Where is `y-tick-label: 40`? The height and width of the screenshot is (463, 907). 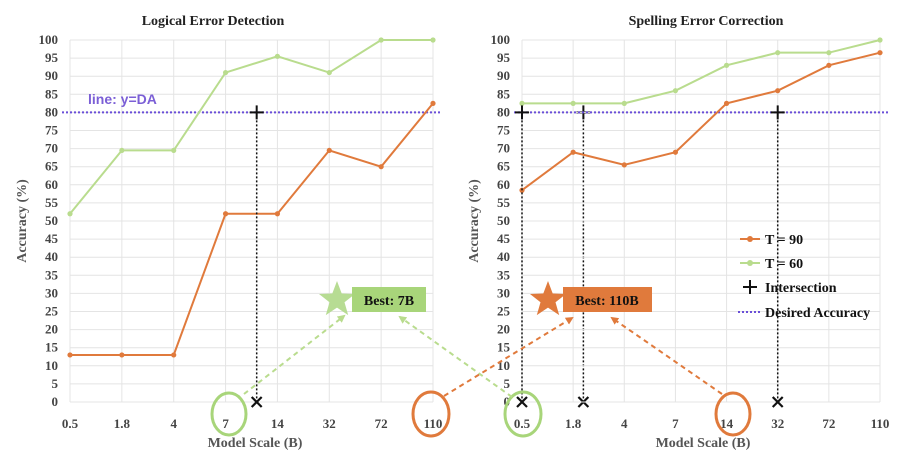
y-tick-label: 40 is located at coordinates (503, 256).